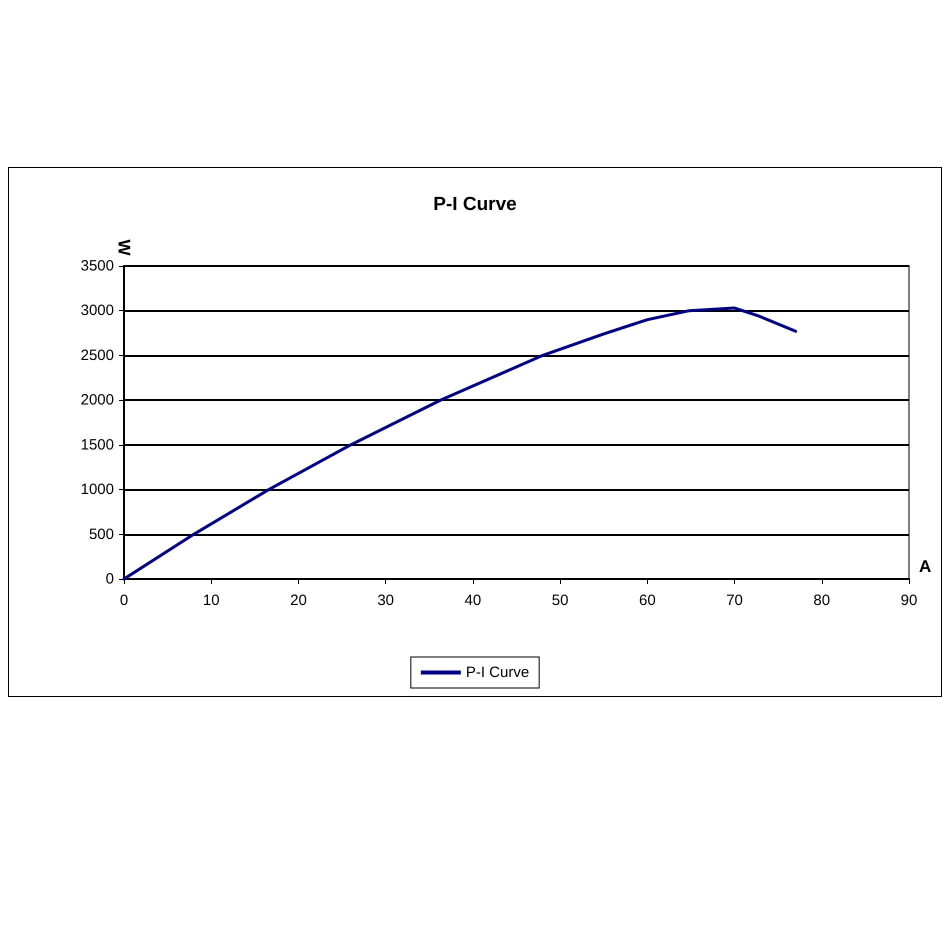 This screenshot has height=950, width=950. What do you see at coordinates (298, 600) in the screenshot?
I see `x-tick-label: 20` at bounding box center [298, 600].